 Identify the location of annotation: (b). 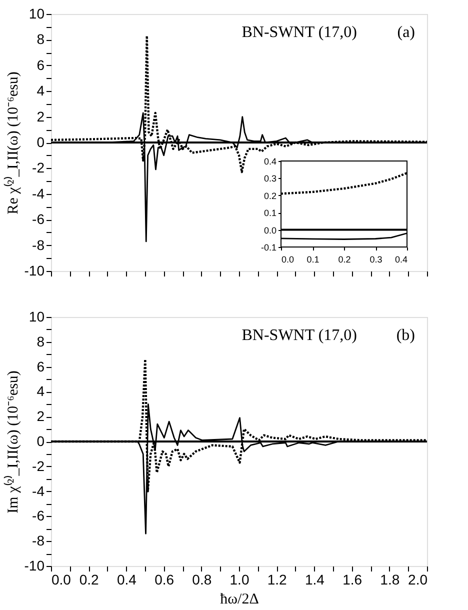
(405, 335).